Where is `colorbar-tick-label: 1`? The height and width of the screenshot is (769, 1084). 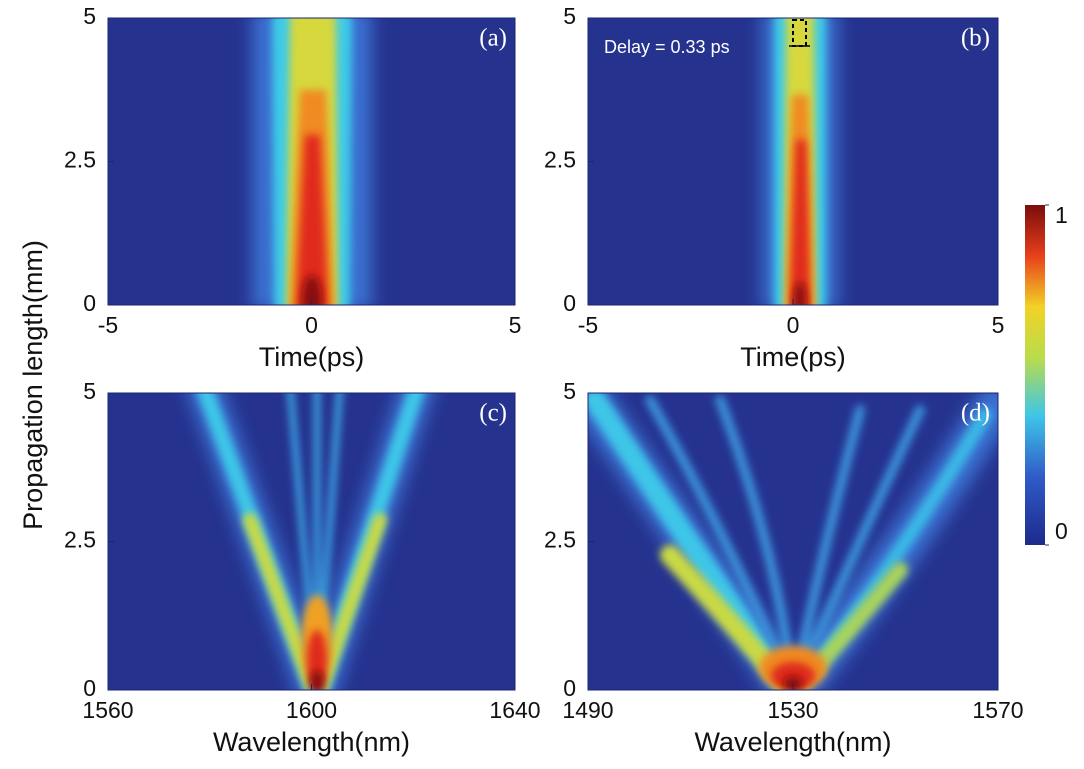 colorbar-tick-label: 1 is located at coordinates (1061, 215).